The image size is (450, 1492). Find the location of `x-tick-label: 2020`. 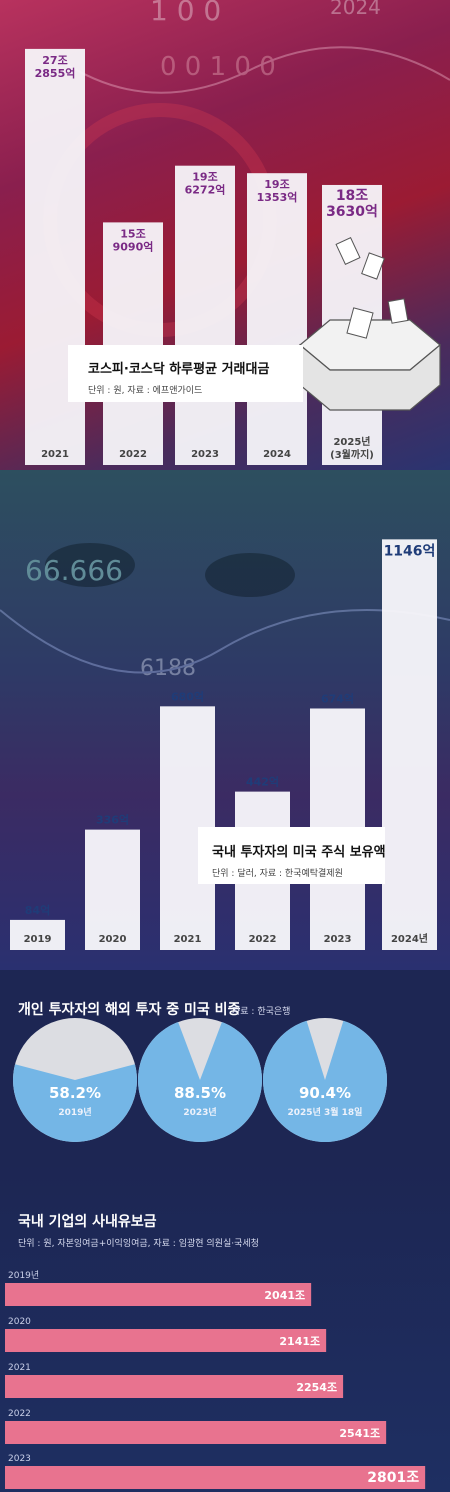

x-tick-label: 2020 is located at coordinates (113, 939).